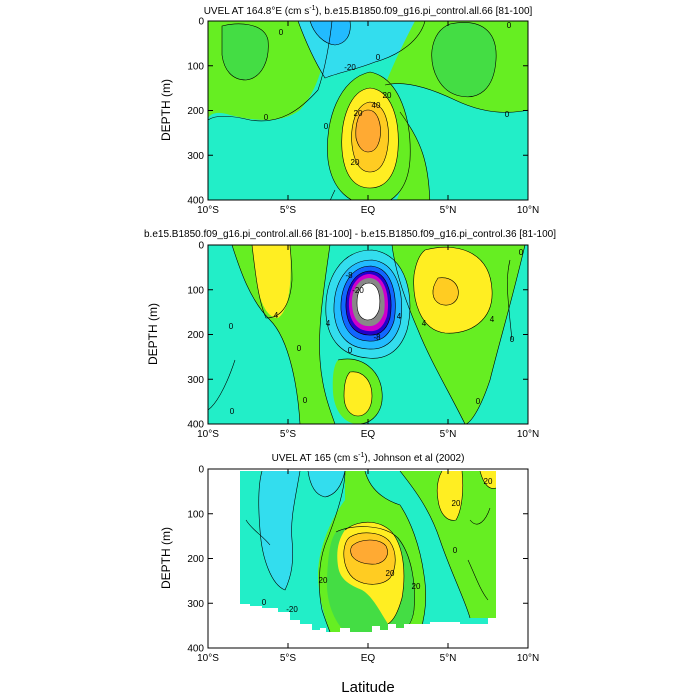 Image resolution: width=700 pixels, height=700 pixels. Describe the element at coordinates (166, 110) in the screenshot. I see `panel-1-y-axis-label: DEPTH (m)` at that location.